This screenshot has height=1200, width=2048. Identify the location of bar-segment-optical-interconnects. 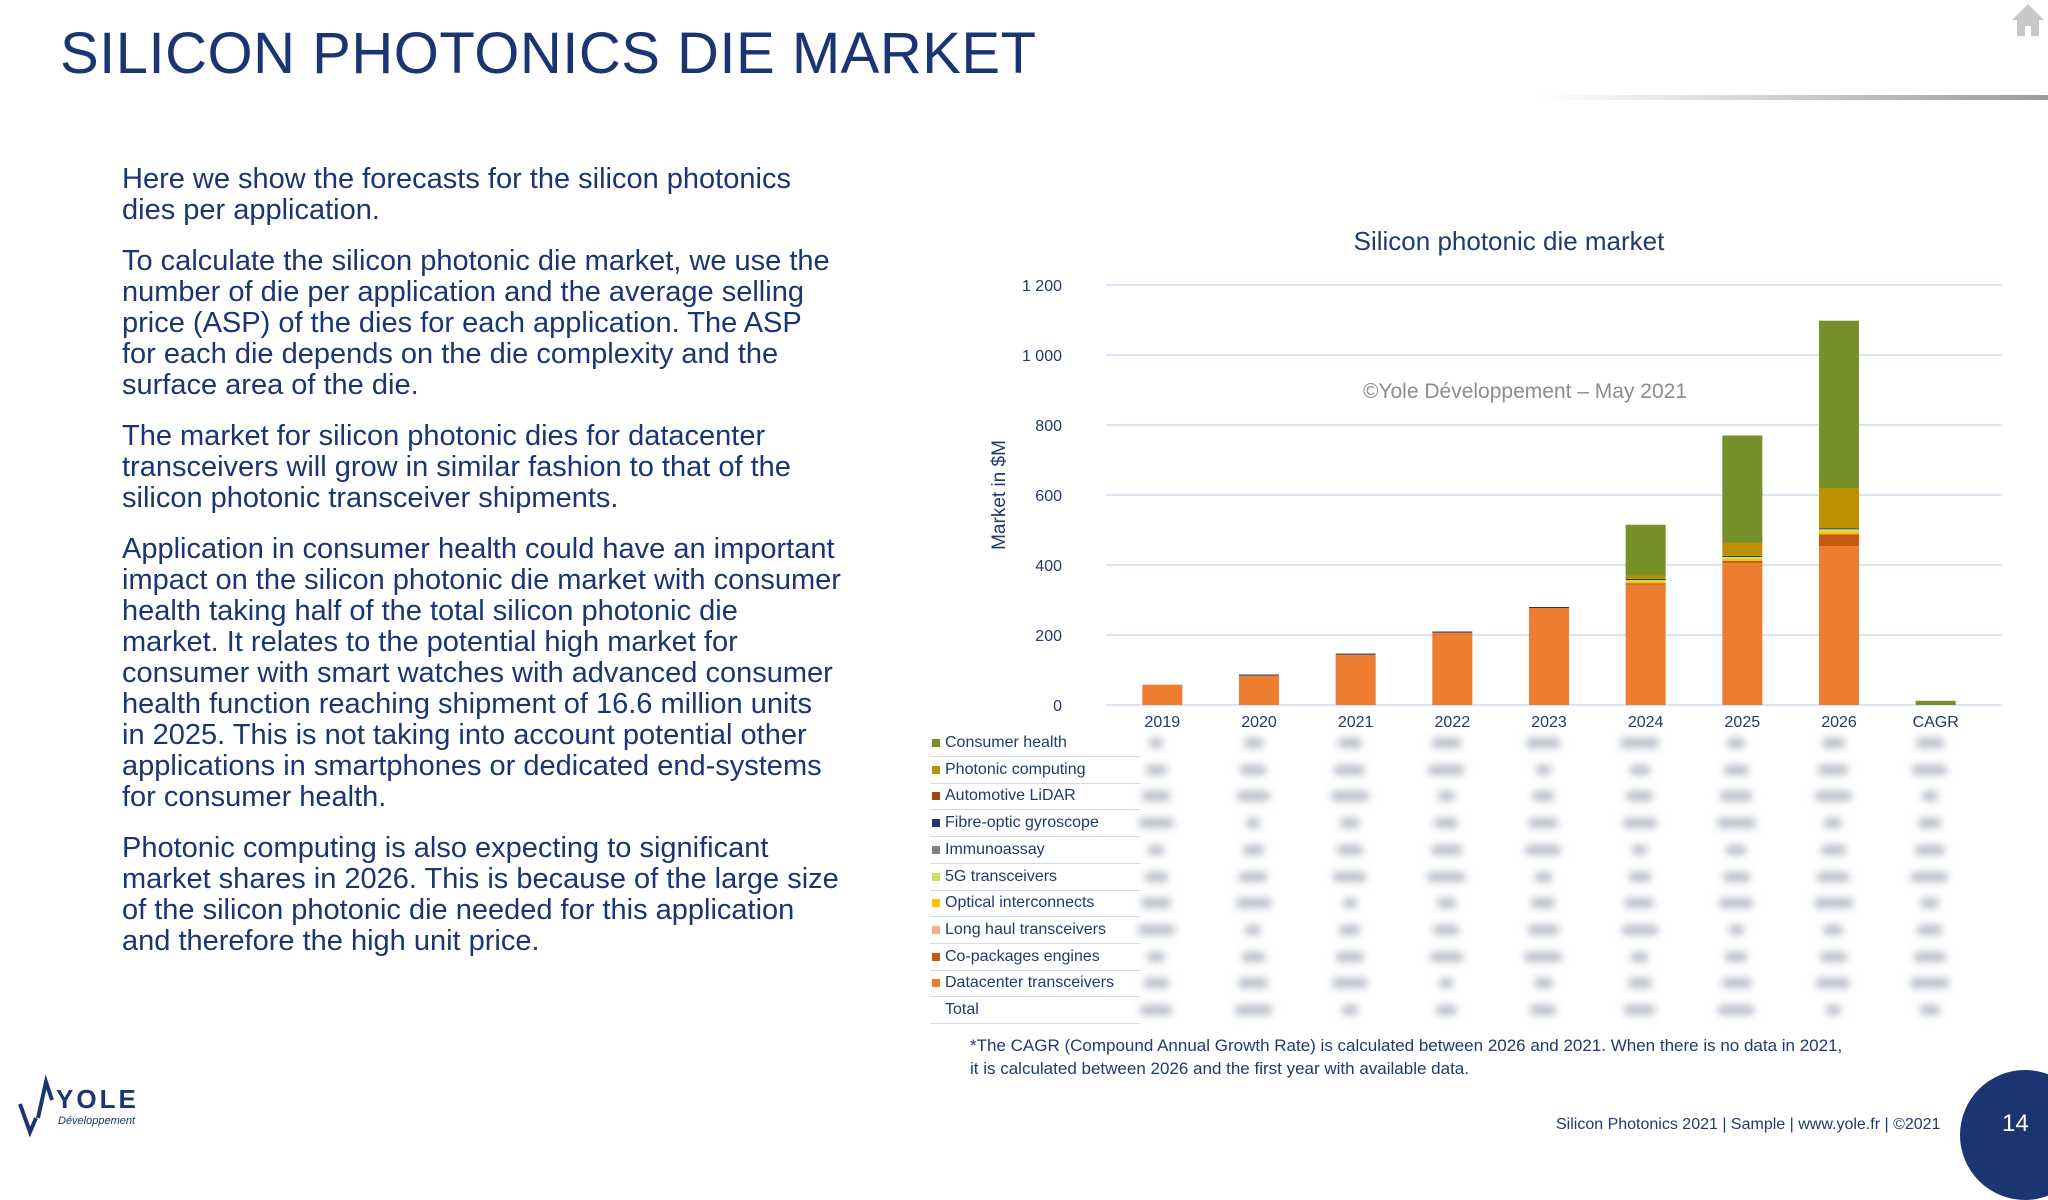
(1742, 559).